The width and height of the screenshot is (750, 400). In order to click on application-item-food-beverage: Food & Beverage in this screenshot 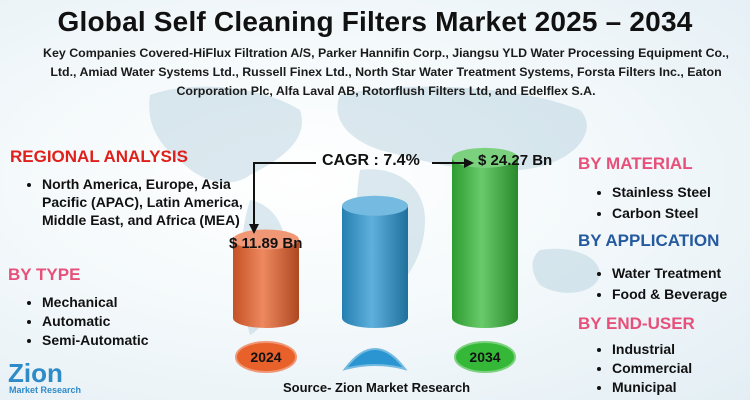, I will do `click(669, 294)`.